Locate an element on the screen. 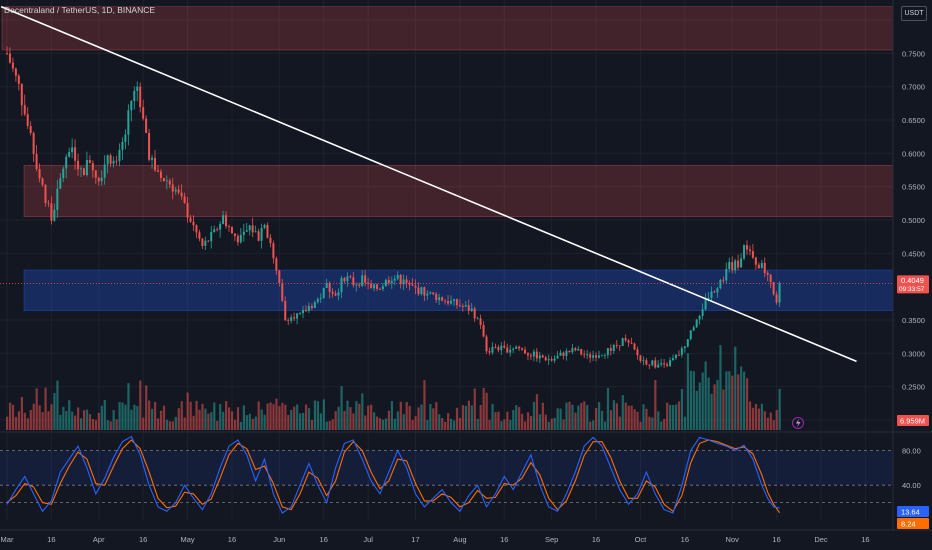 Image resolution: width=932 pixels, height=550 pixels. volume-layer is located at coordinates (393, 387).